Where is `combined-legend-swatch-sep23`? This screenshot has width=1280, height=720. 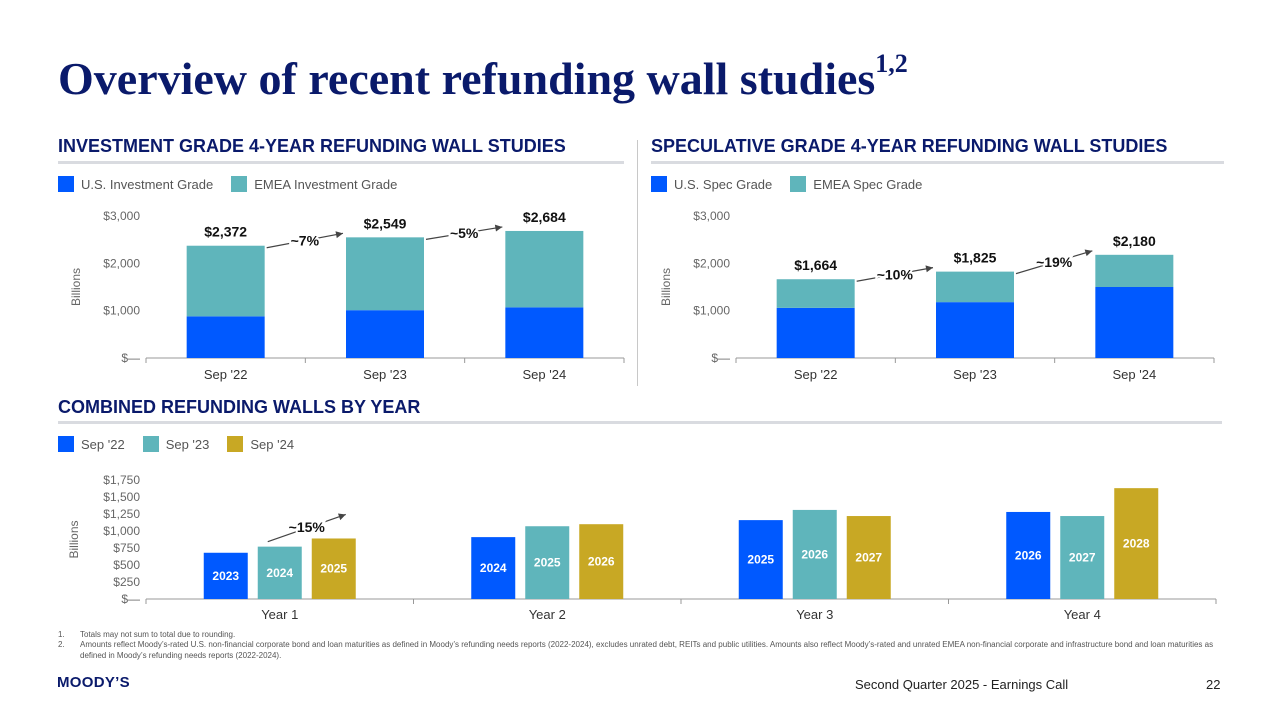
combined-legend-swatch-sep23 is located at coordinates (150, 444).